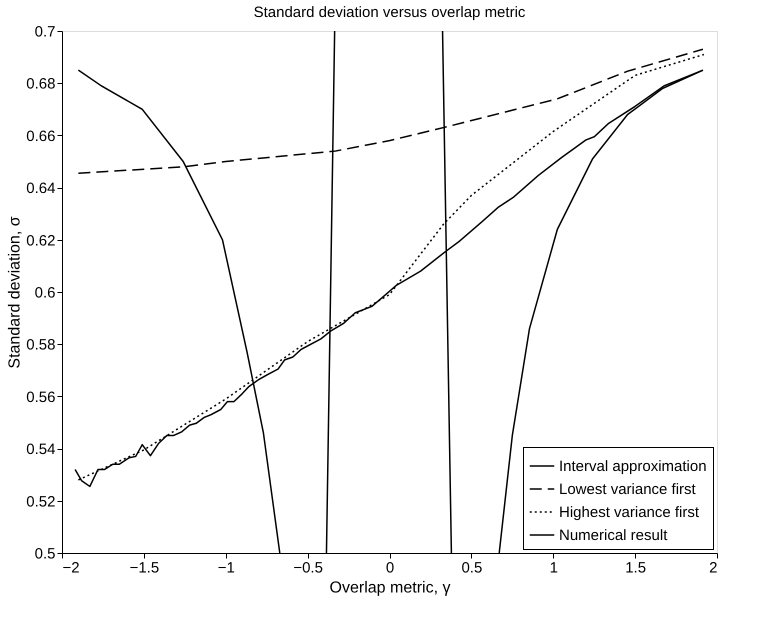 The width and height of the screenshot is (761, 625). I want to click on y-axis-title: Standard deviation, σ, so click(15, 292).